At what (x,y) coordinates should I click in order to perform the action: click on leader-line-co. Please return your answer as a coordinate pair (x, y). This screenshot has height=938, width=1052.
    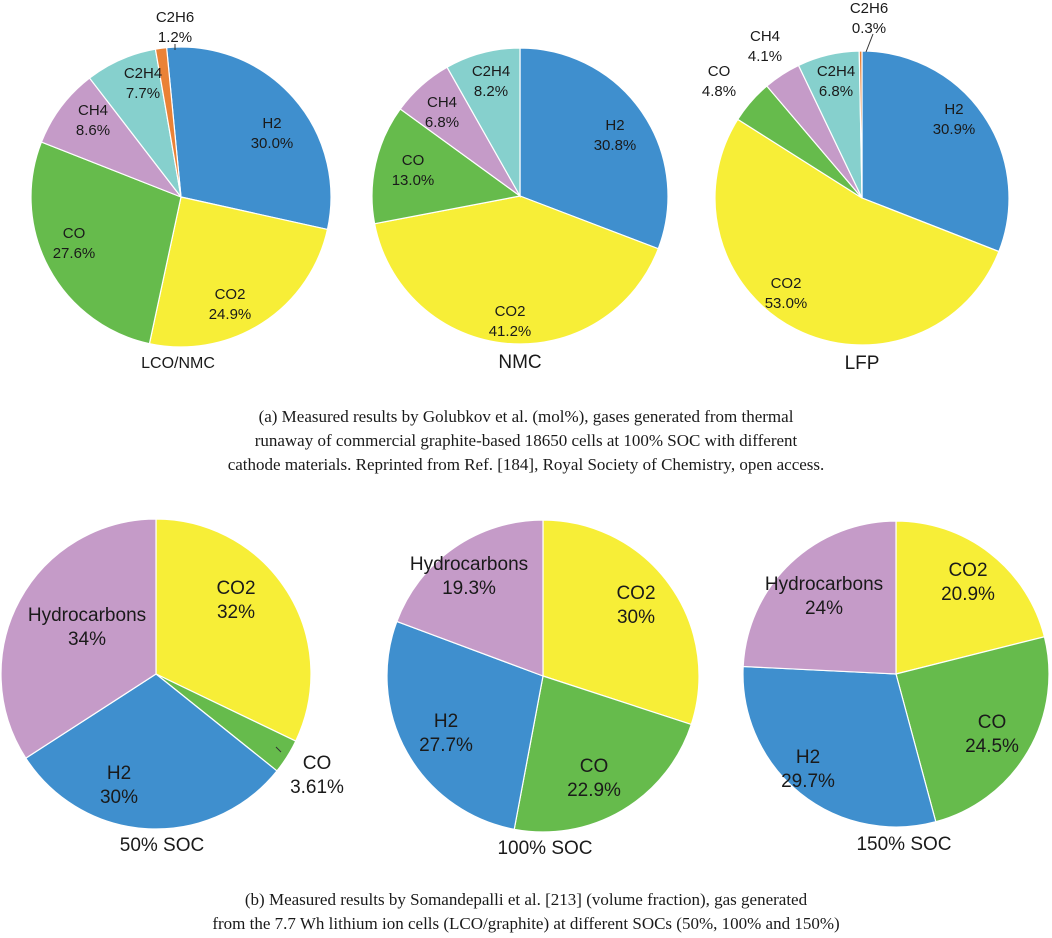
    Looking at the image, I should click on (278, 749).